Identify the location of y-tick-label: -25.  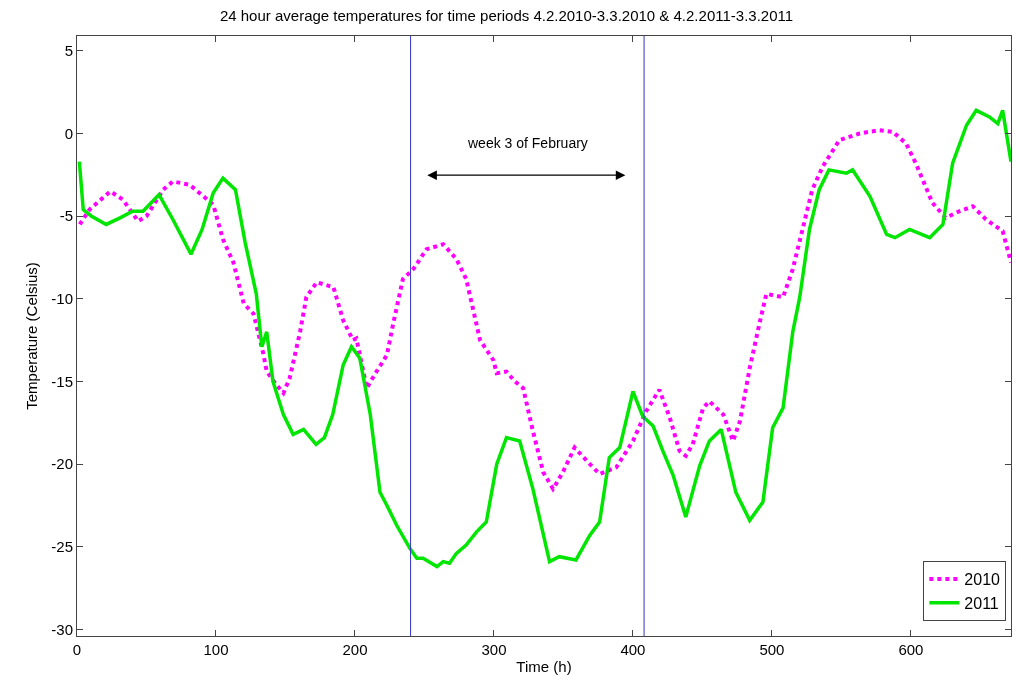
(62, 546).